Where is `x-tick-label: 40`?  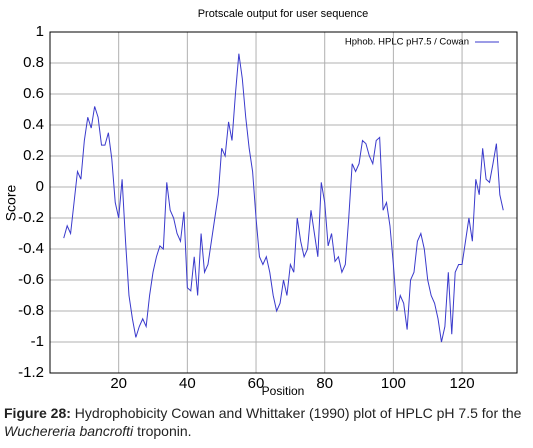
x-tick-label: 40 is located at coordinates (187, 383).